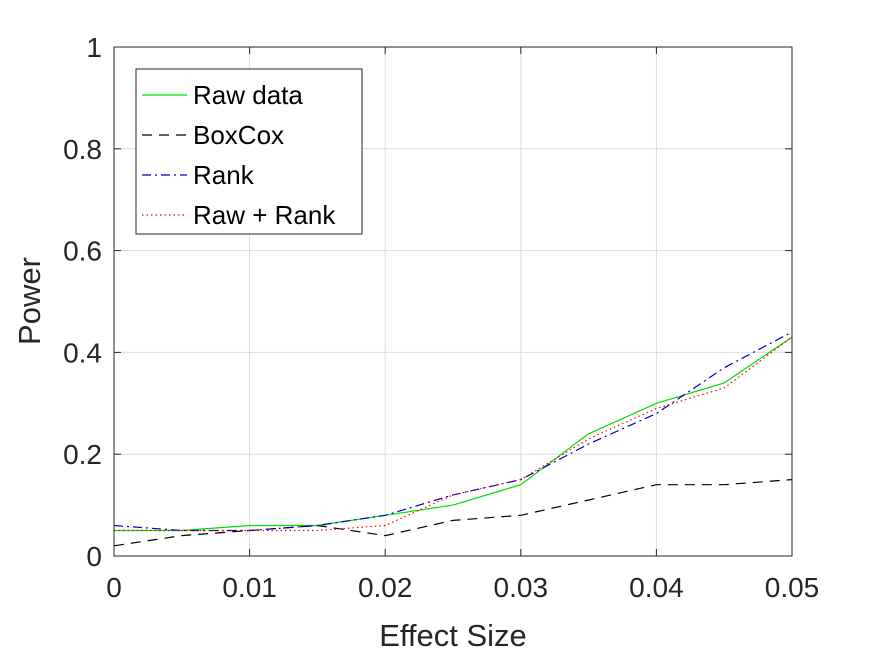  I want to click on legend-box, so click(249, 151).